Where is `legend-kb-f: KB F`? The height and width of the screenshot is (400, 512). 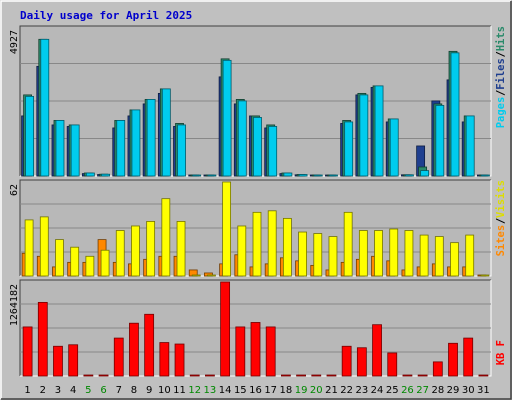 legend-kb-f: KB F is located at coordinates (501, 352).